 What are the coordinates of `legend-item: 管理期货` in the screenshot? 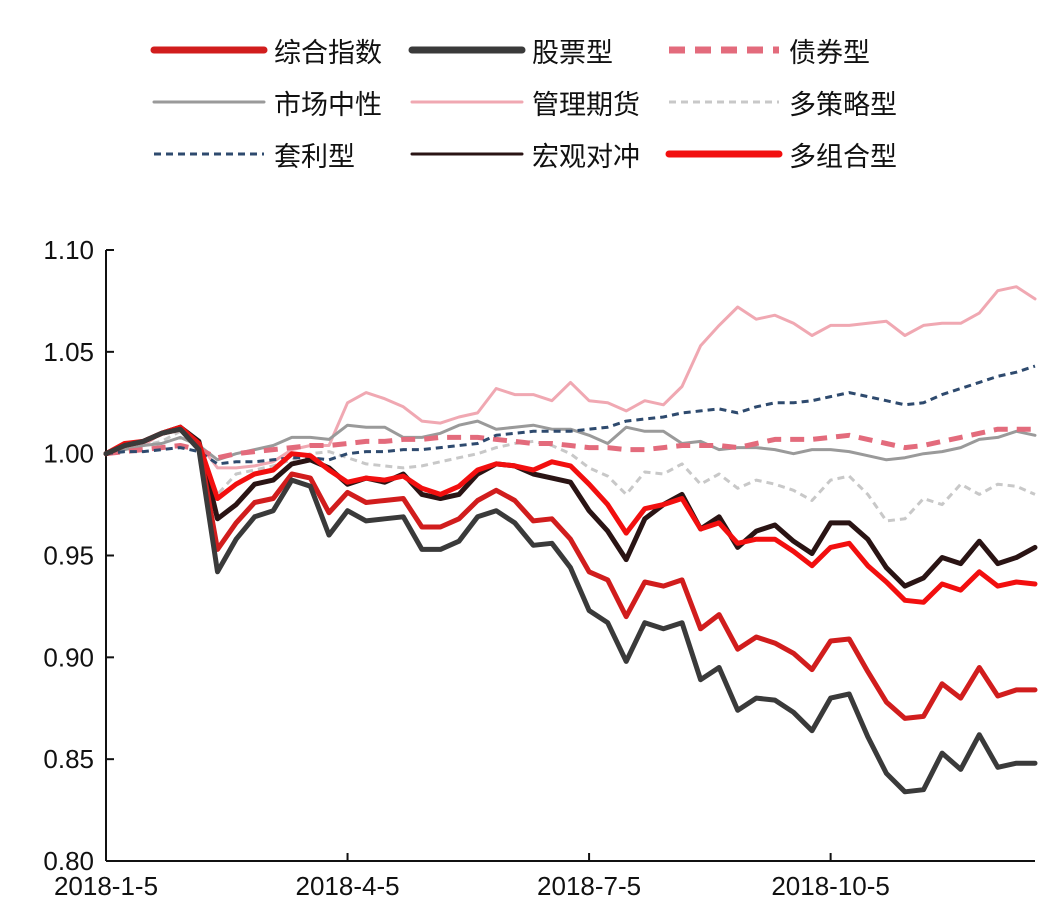 It's located at (524, 102).